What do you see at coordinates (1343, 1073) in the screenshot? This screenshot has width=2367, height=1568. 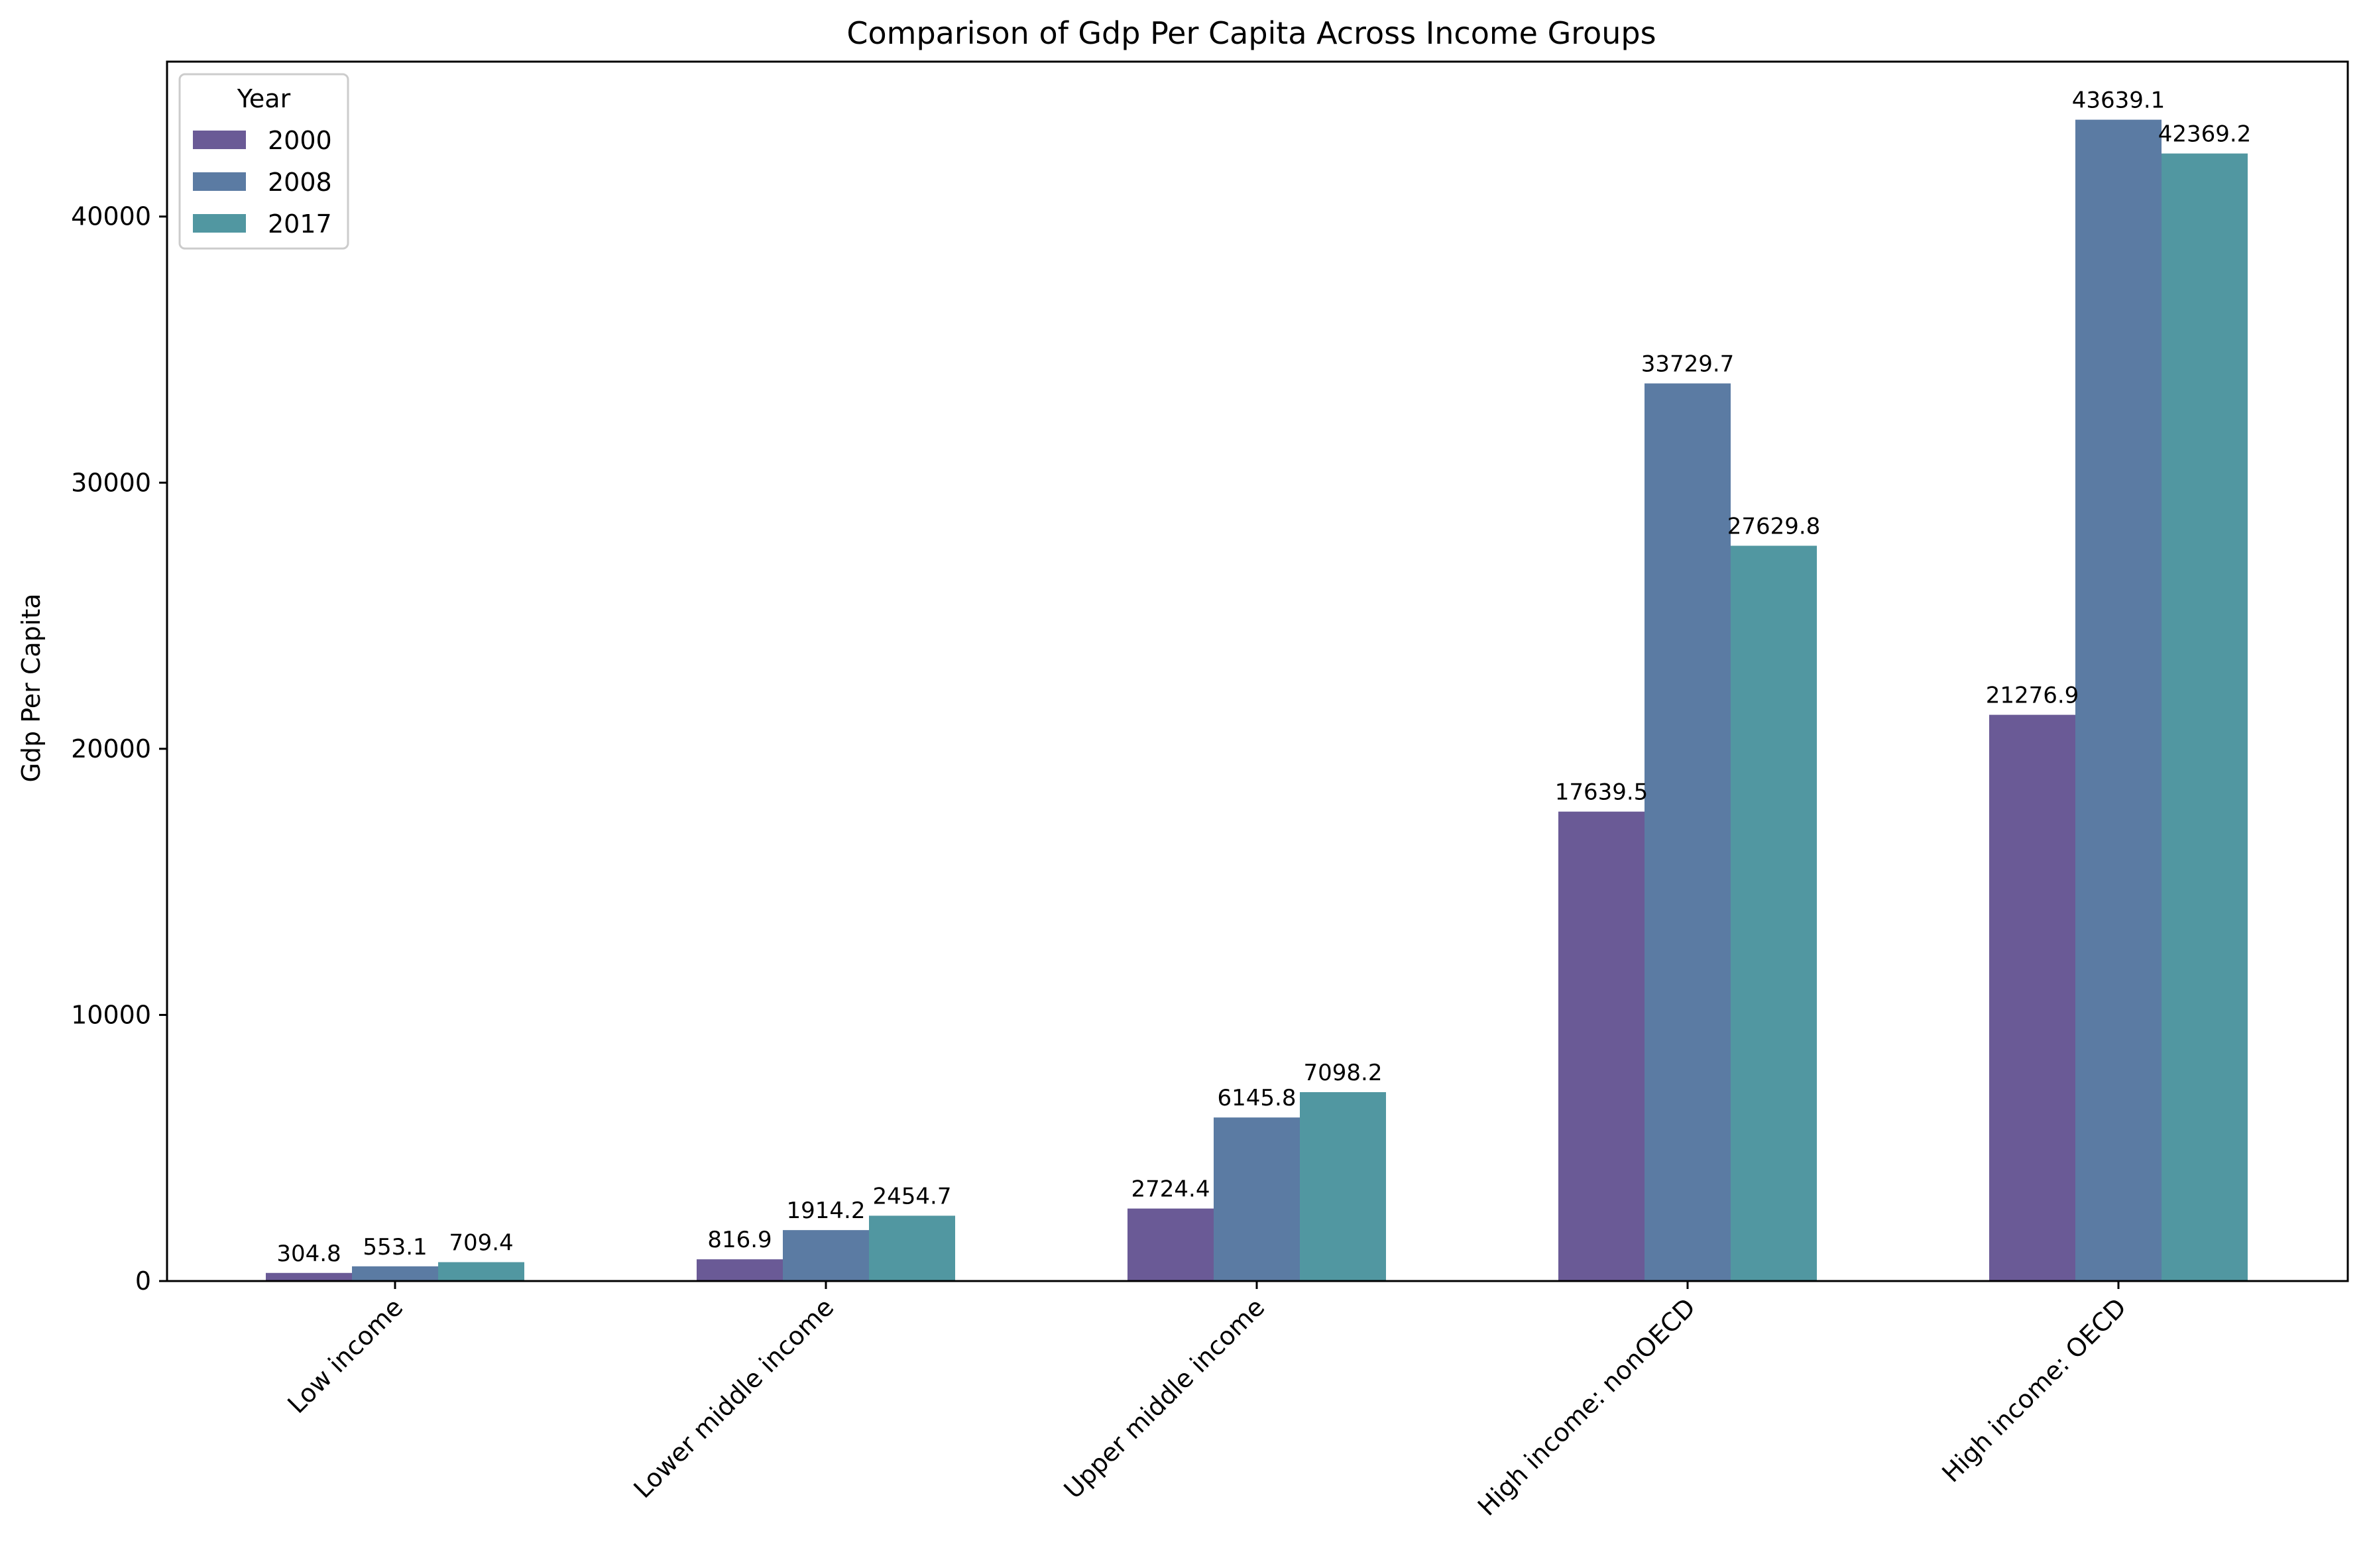 I see `bar-value-label: 7098.2` at bounding box center [1343, 1073].